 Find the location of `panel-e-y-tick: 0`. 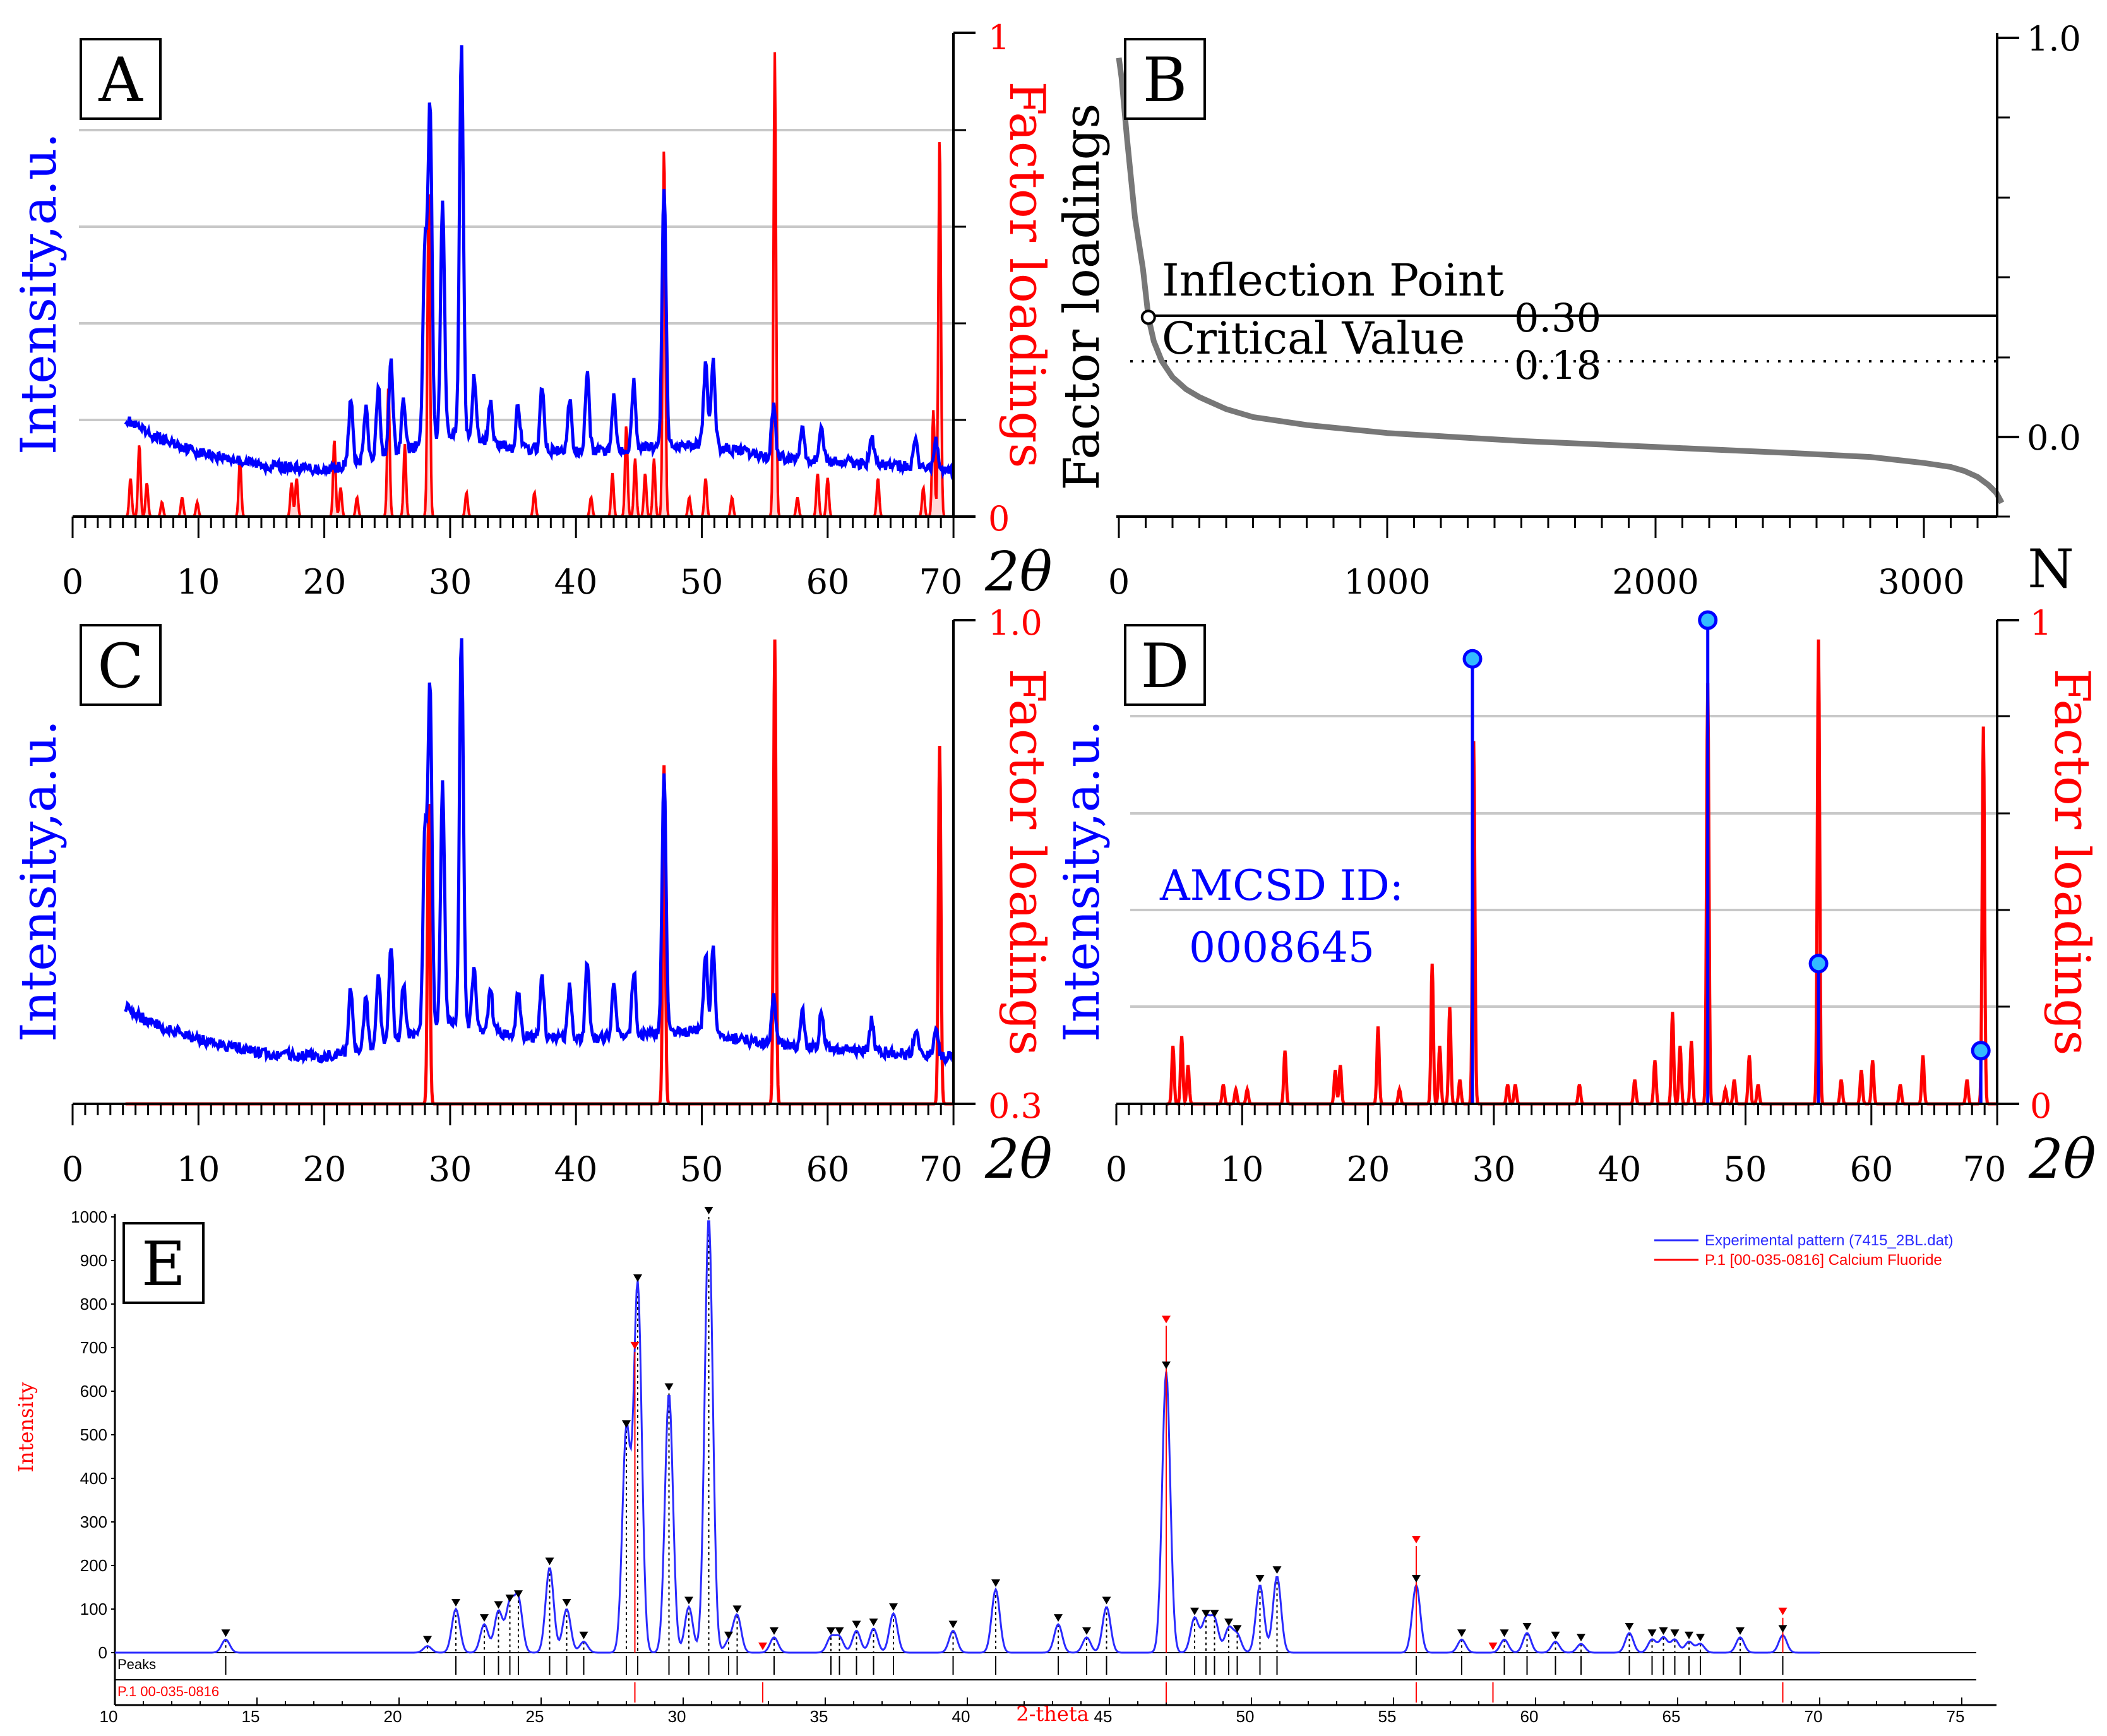

panel-e-y-tick: 0 is located at coordinates (102, 1653).